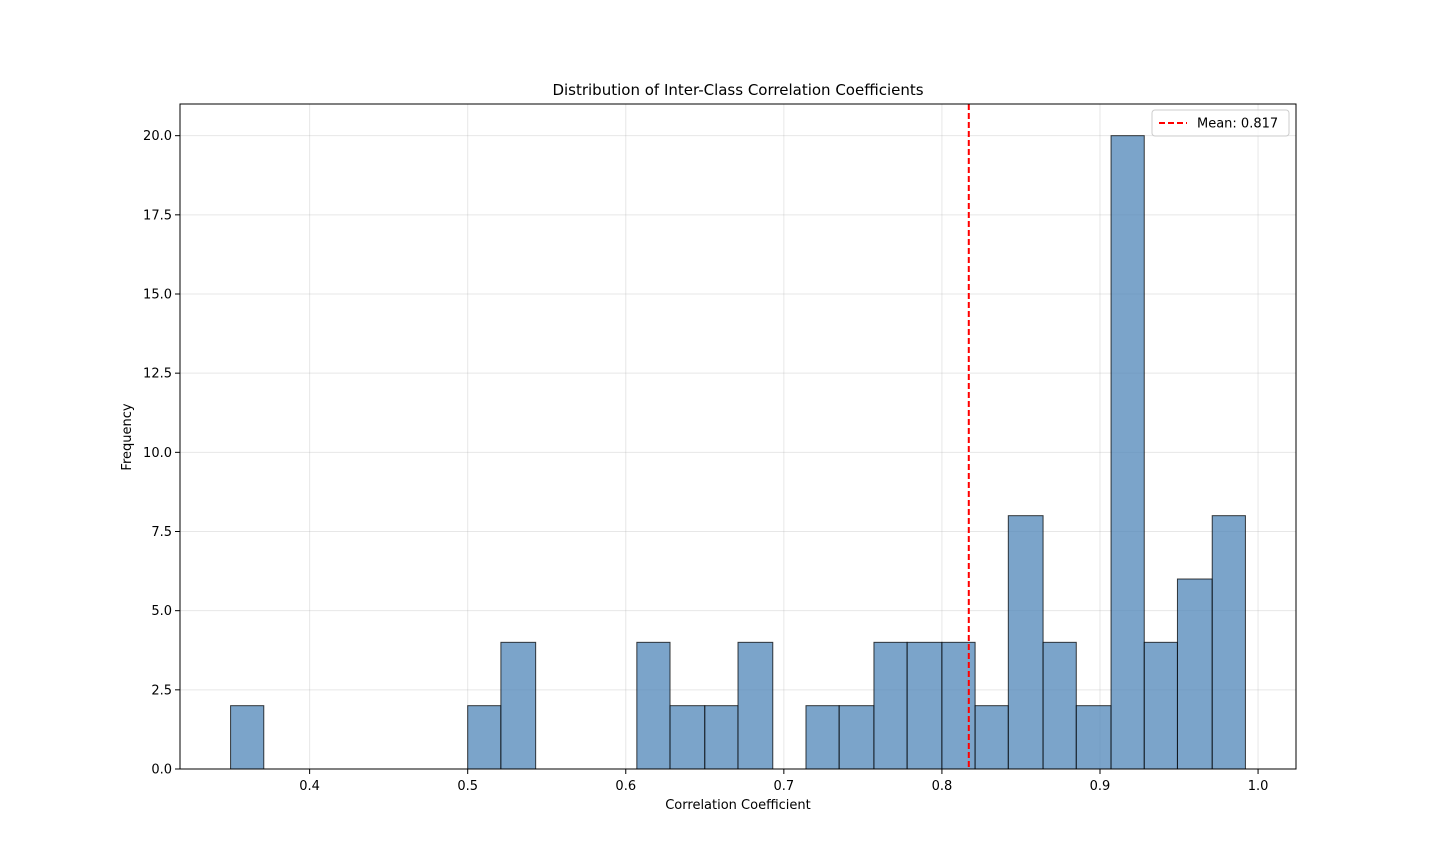 Image resolution: width=1440 pixels, height=868 pixels. Describe the element at coordinates (942, 786) in the screenshot. I see `x-tick-label: 0.8` at that location.